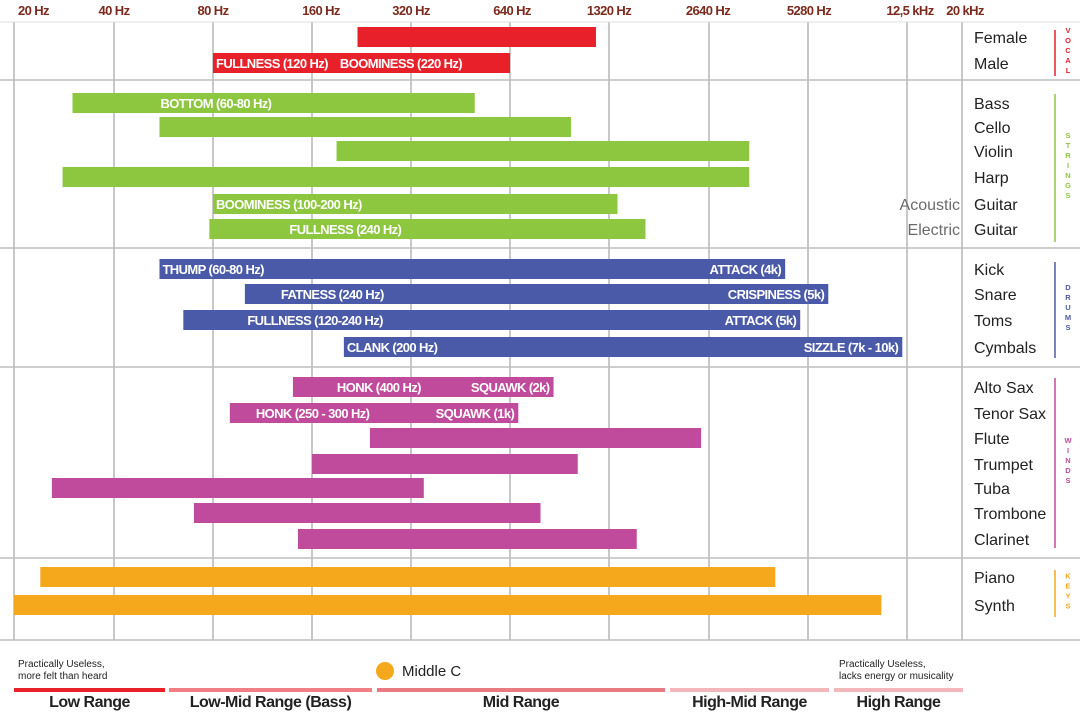 This screenshot has width=1080, height=720. Describe the element at coordinates (61, 664) in the screenshot. I see `low-note-line1: Practically Useless,` at that location.